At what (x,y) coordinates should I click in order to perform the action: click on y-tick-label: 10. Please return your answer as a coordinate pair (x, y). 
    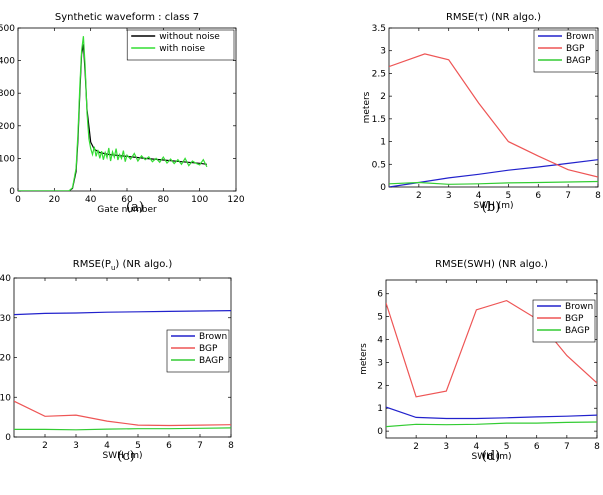
    Looking at the image, I should click on (5, 398).